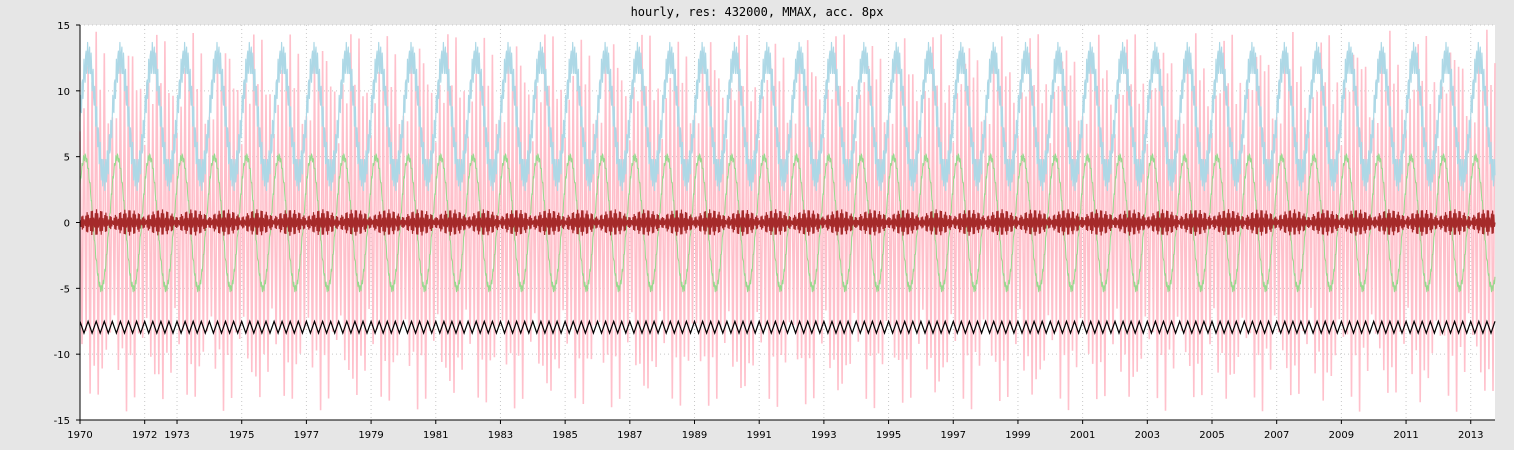  What do you see at coordinates (370, 435) in the screenshot?
I see `x-tick-label: 1979` at bounding box center [370, 435].